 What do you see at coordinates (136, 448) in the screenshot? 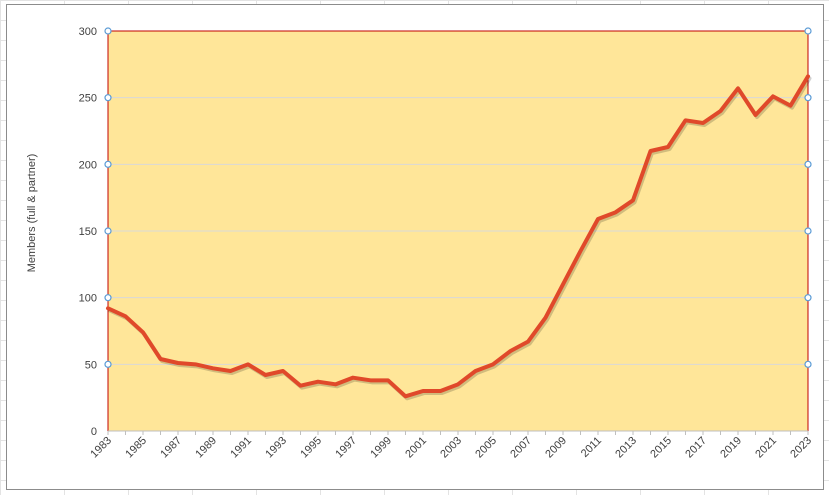
I see `x-tick-label: 1985` at bounding box center [136, 448].